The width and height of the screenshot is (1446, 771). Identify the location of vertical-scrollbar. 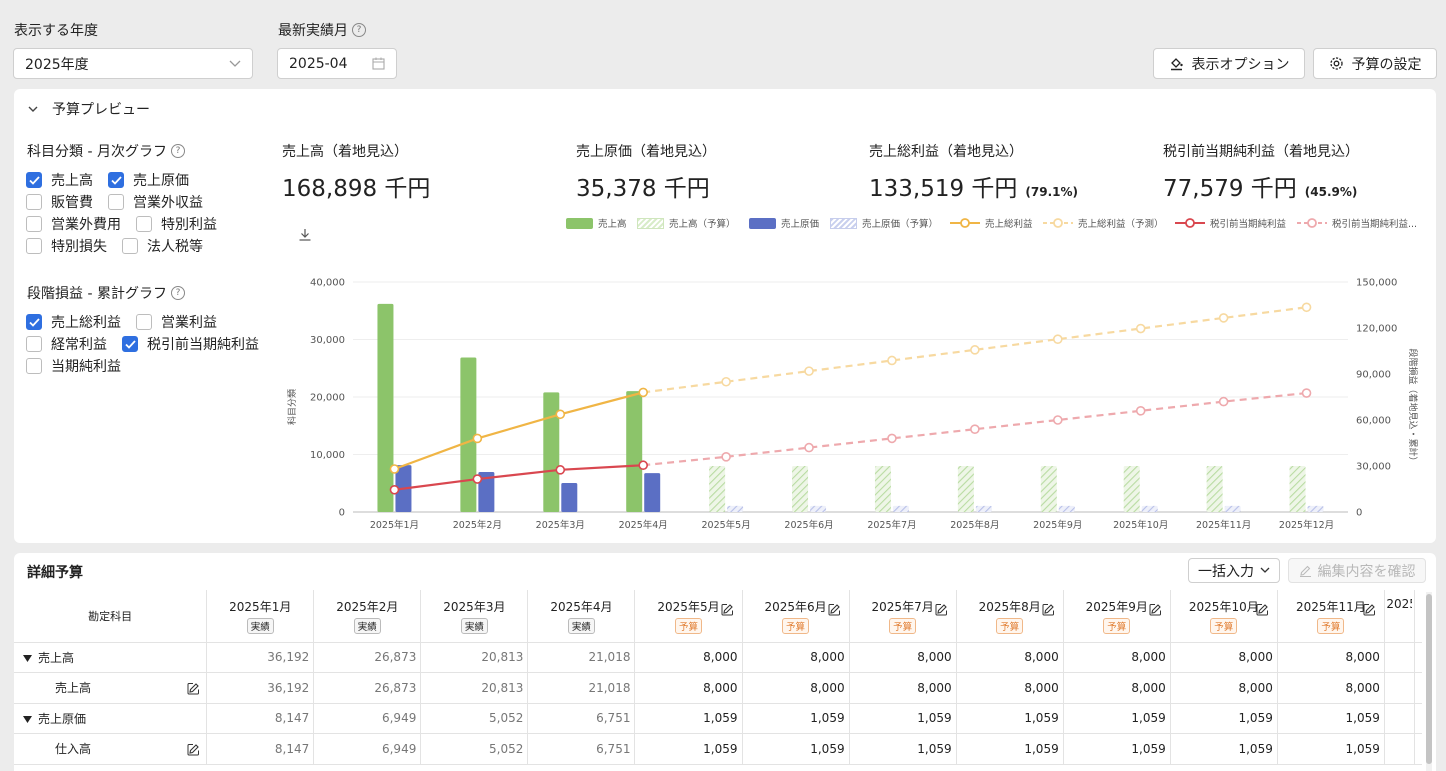
(1429, 681).